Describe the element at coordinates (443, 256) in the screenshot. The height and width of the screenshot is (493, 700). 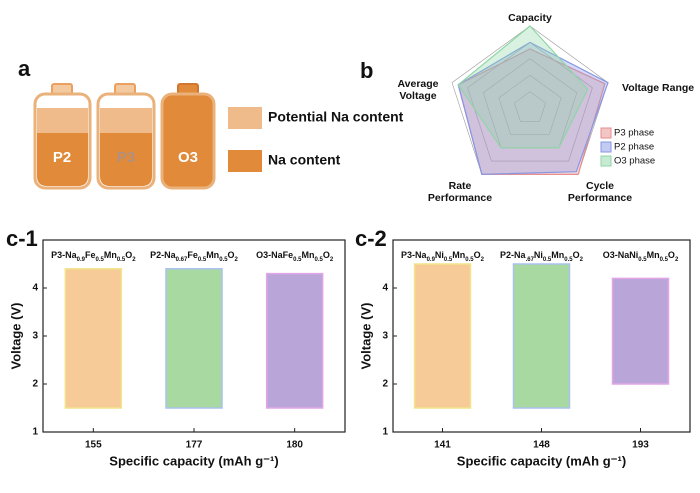
I see `bar-label: P3-Na0.9Ni0.5Mn0.5O2` at that location.